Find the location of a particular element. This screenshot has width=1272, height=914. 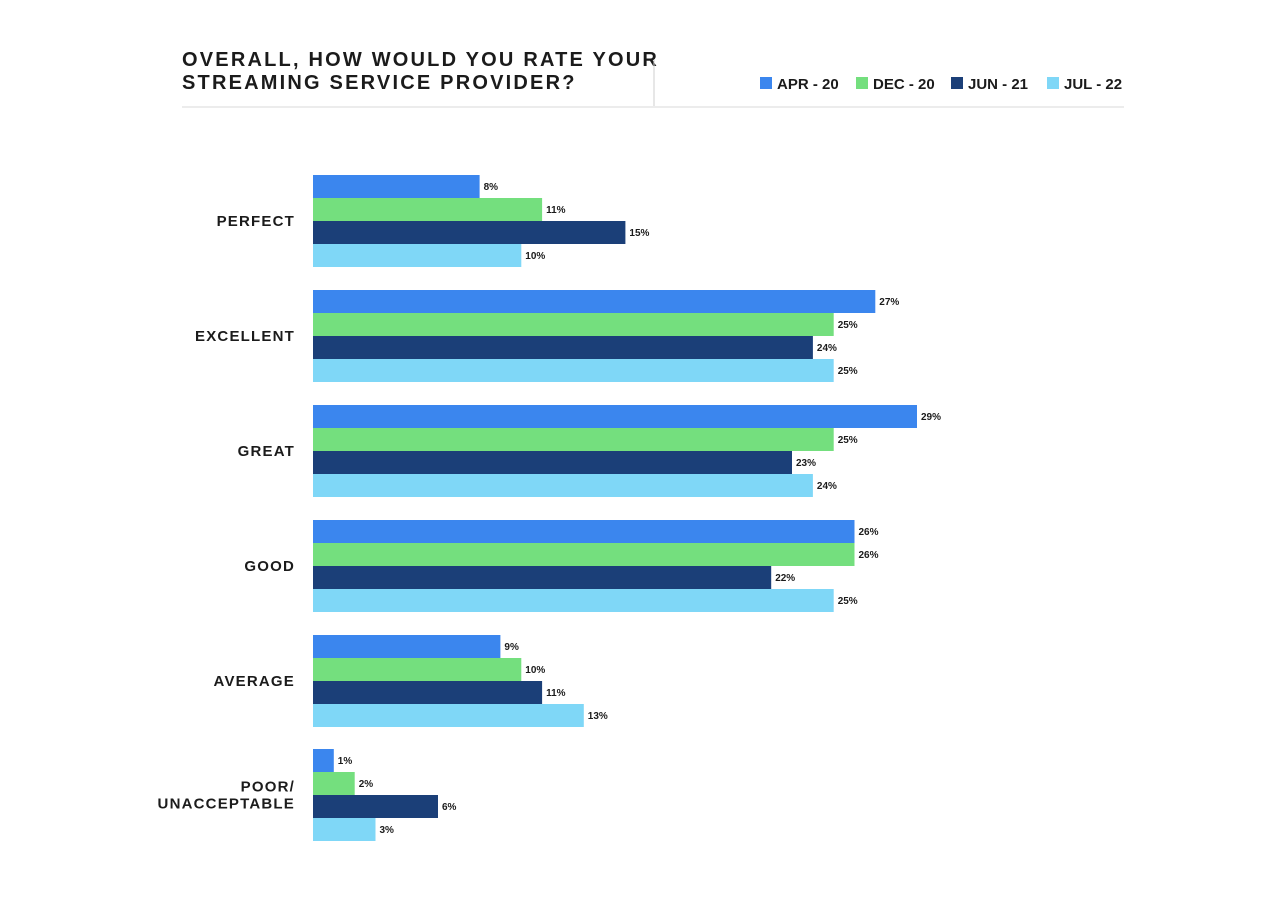

category-label: PERFECT is located at coordinates (256, 221).